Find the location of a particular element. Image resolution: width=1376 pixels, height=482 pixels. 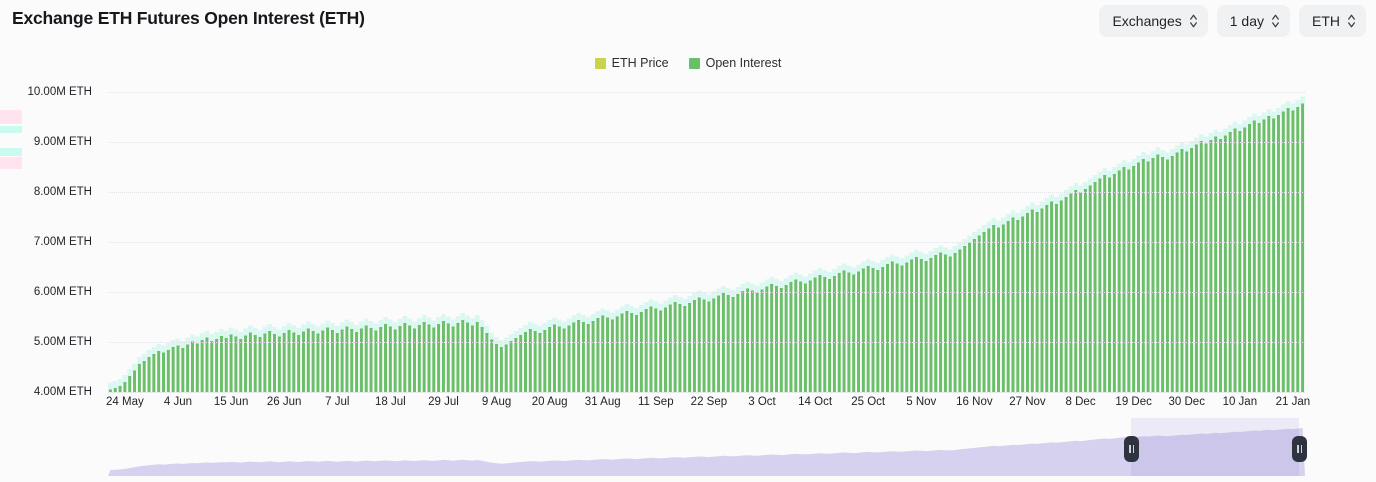

chevron-updown-icon is located at coordinates (1275, 21).